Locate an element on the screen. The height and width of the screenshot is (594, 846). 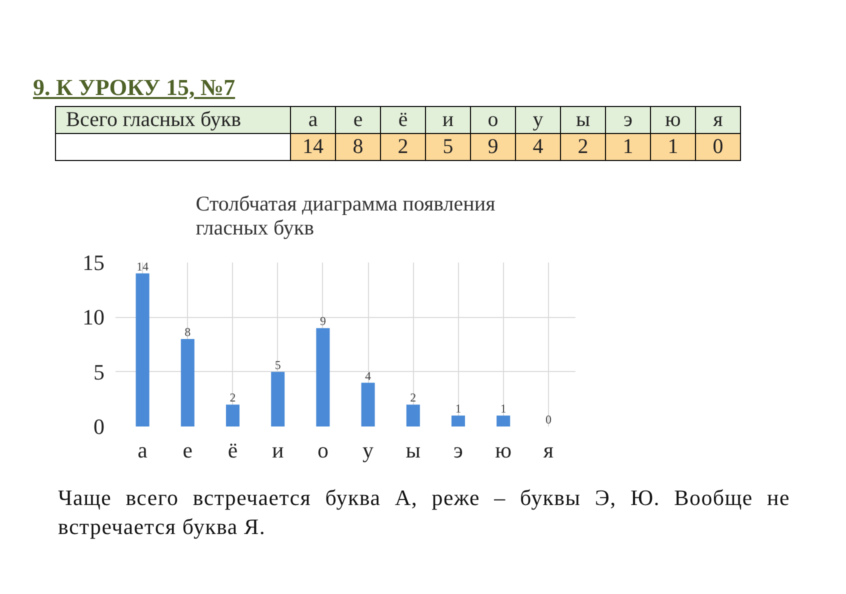
text: 9. К УРОКУ 15, №7 is located at coordinates (134, 88).